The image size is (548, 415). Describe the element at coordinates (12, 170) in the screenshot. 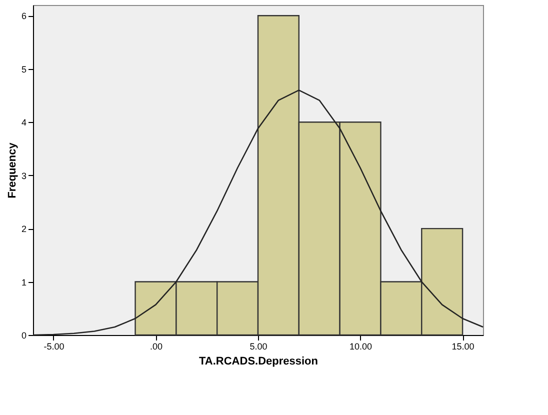

I see `y-axis-title: Frequency` at that location.